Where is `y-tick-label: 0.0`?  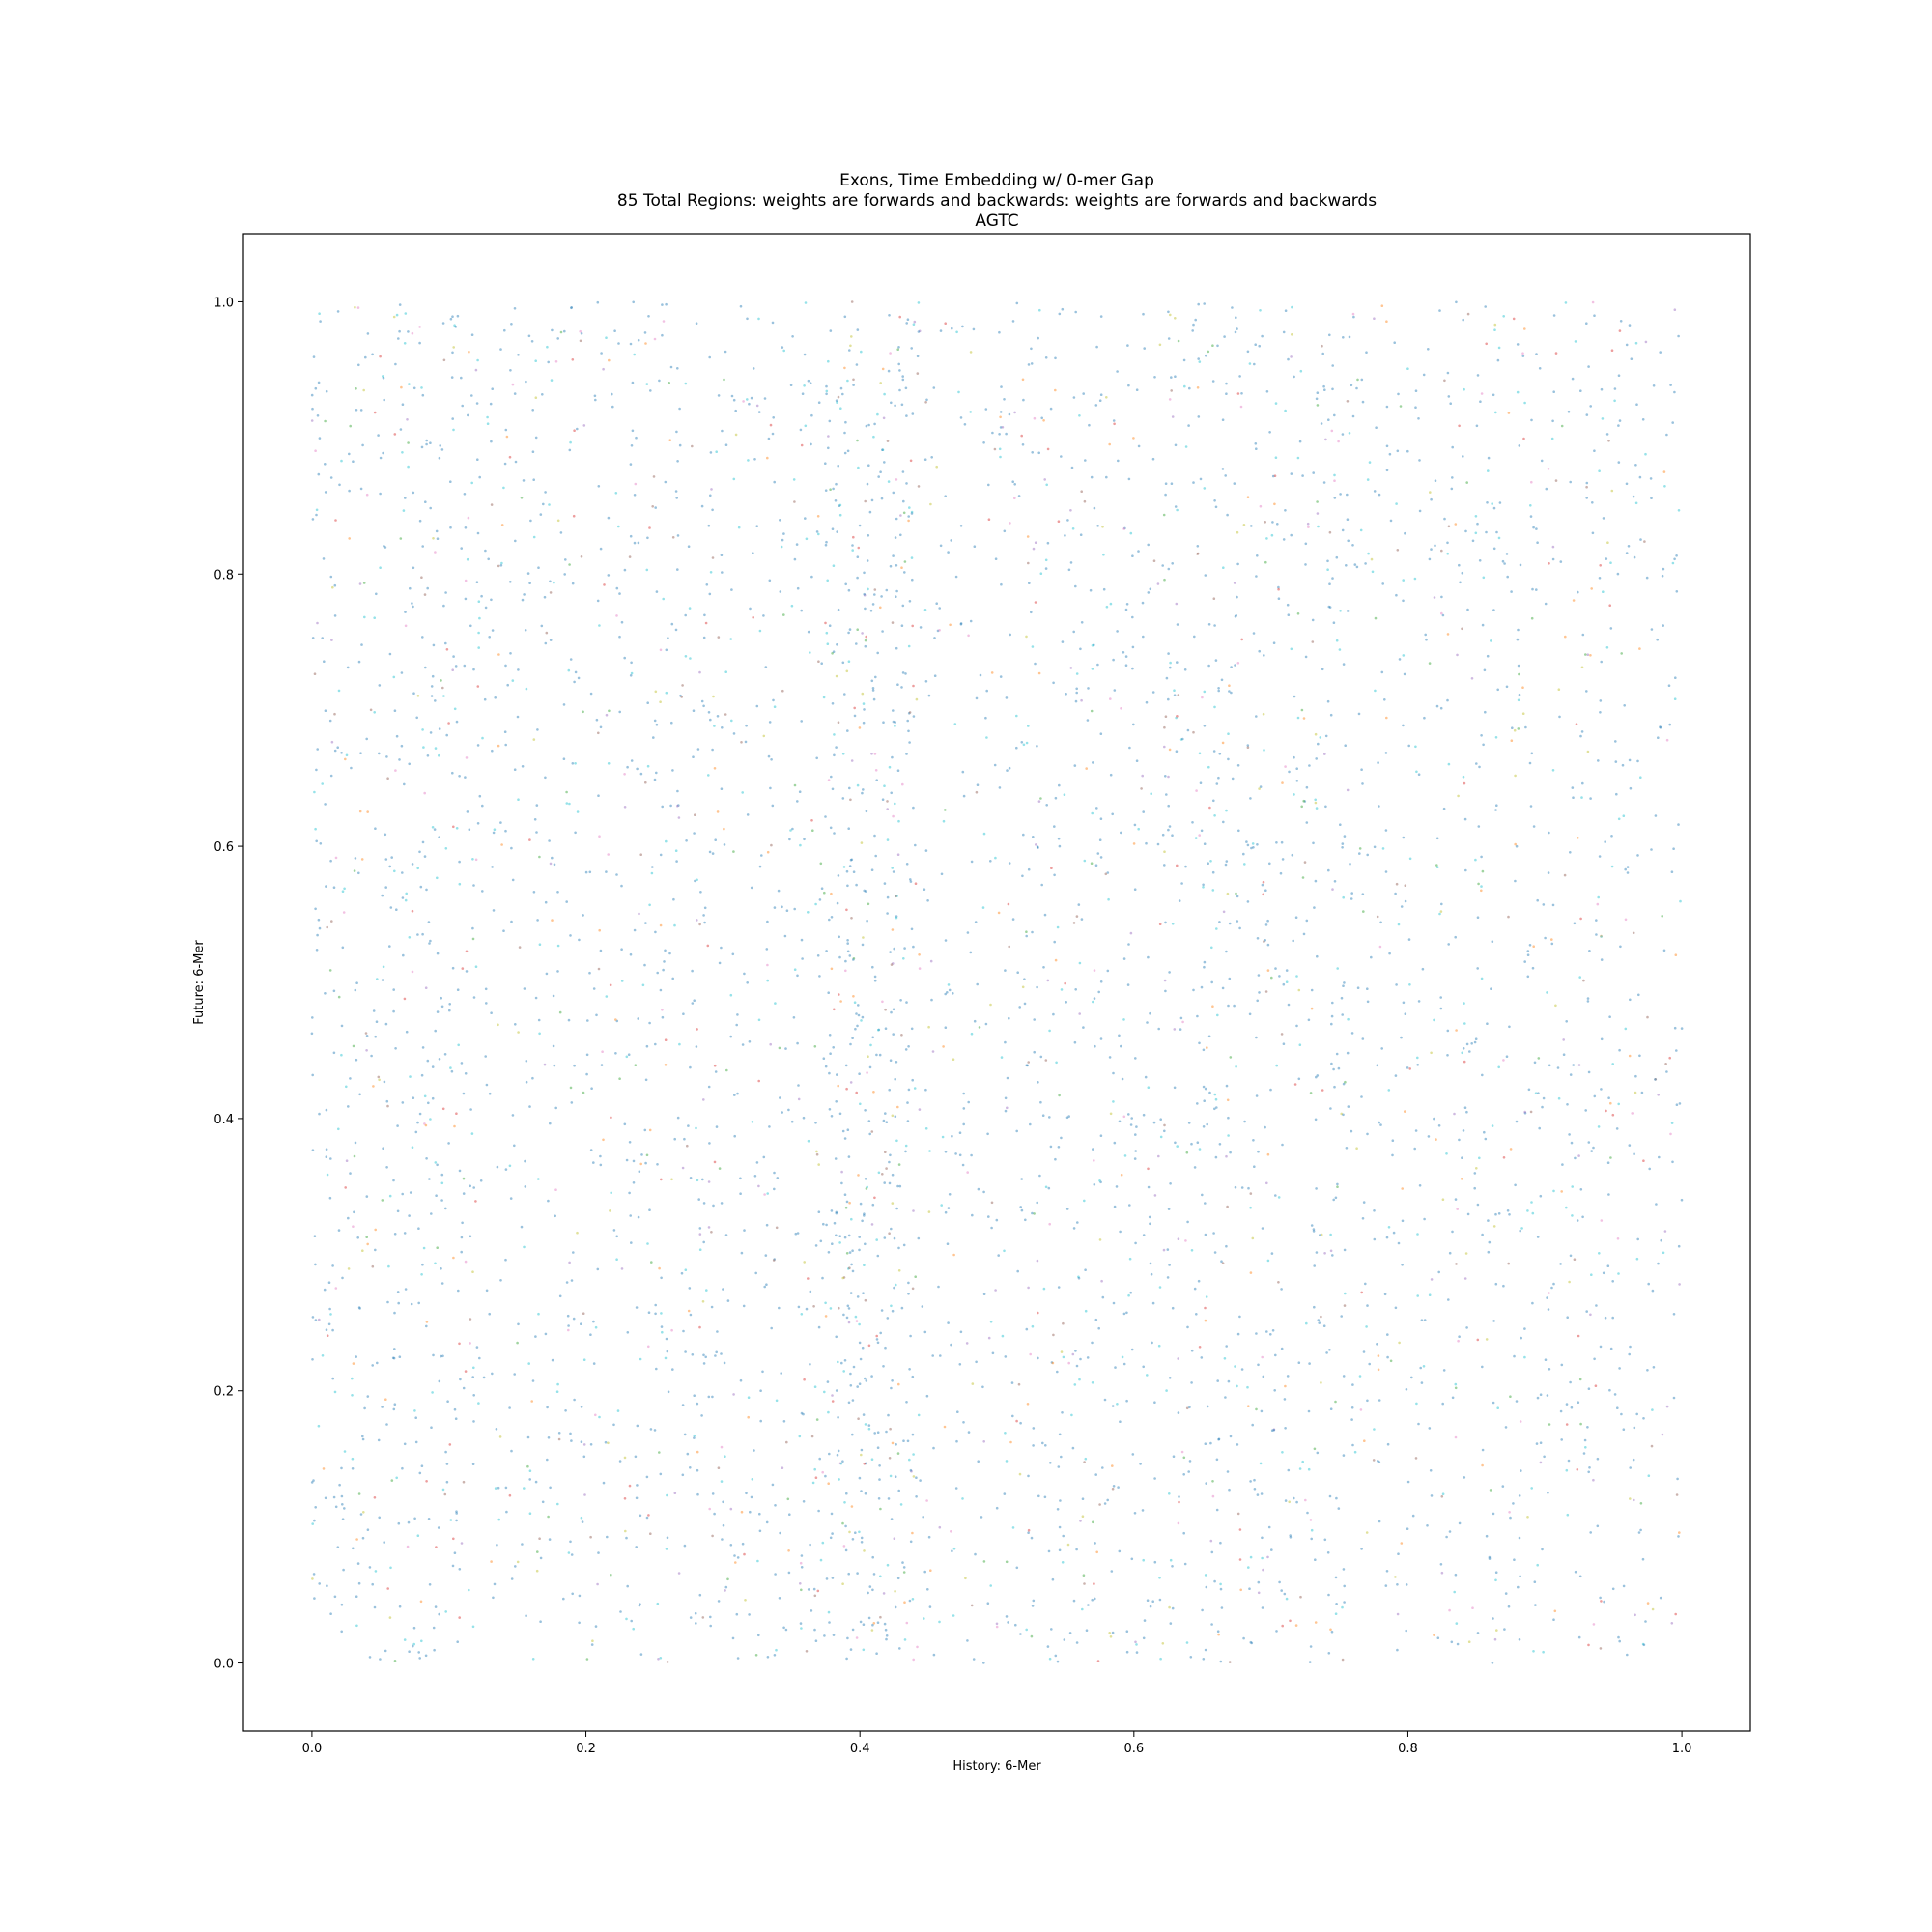 y-tick-label: 0.0 is located at coordinates (223, 1665).